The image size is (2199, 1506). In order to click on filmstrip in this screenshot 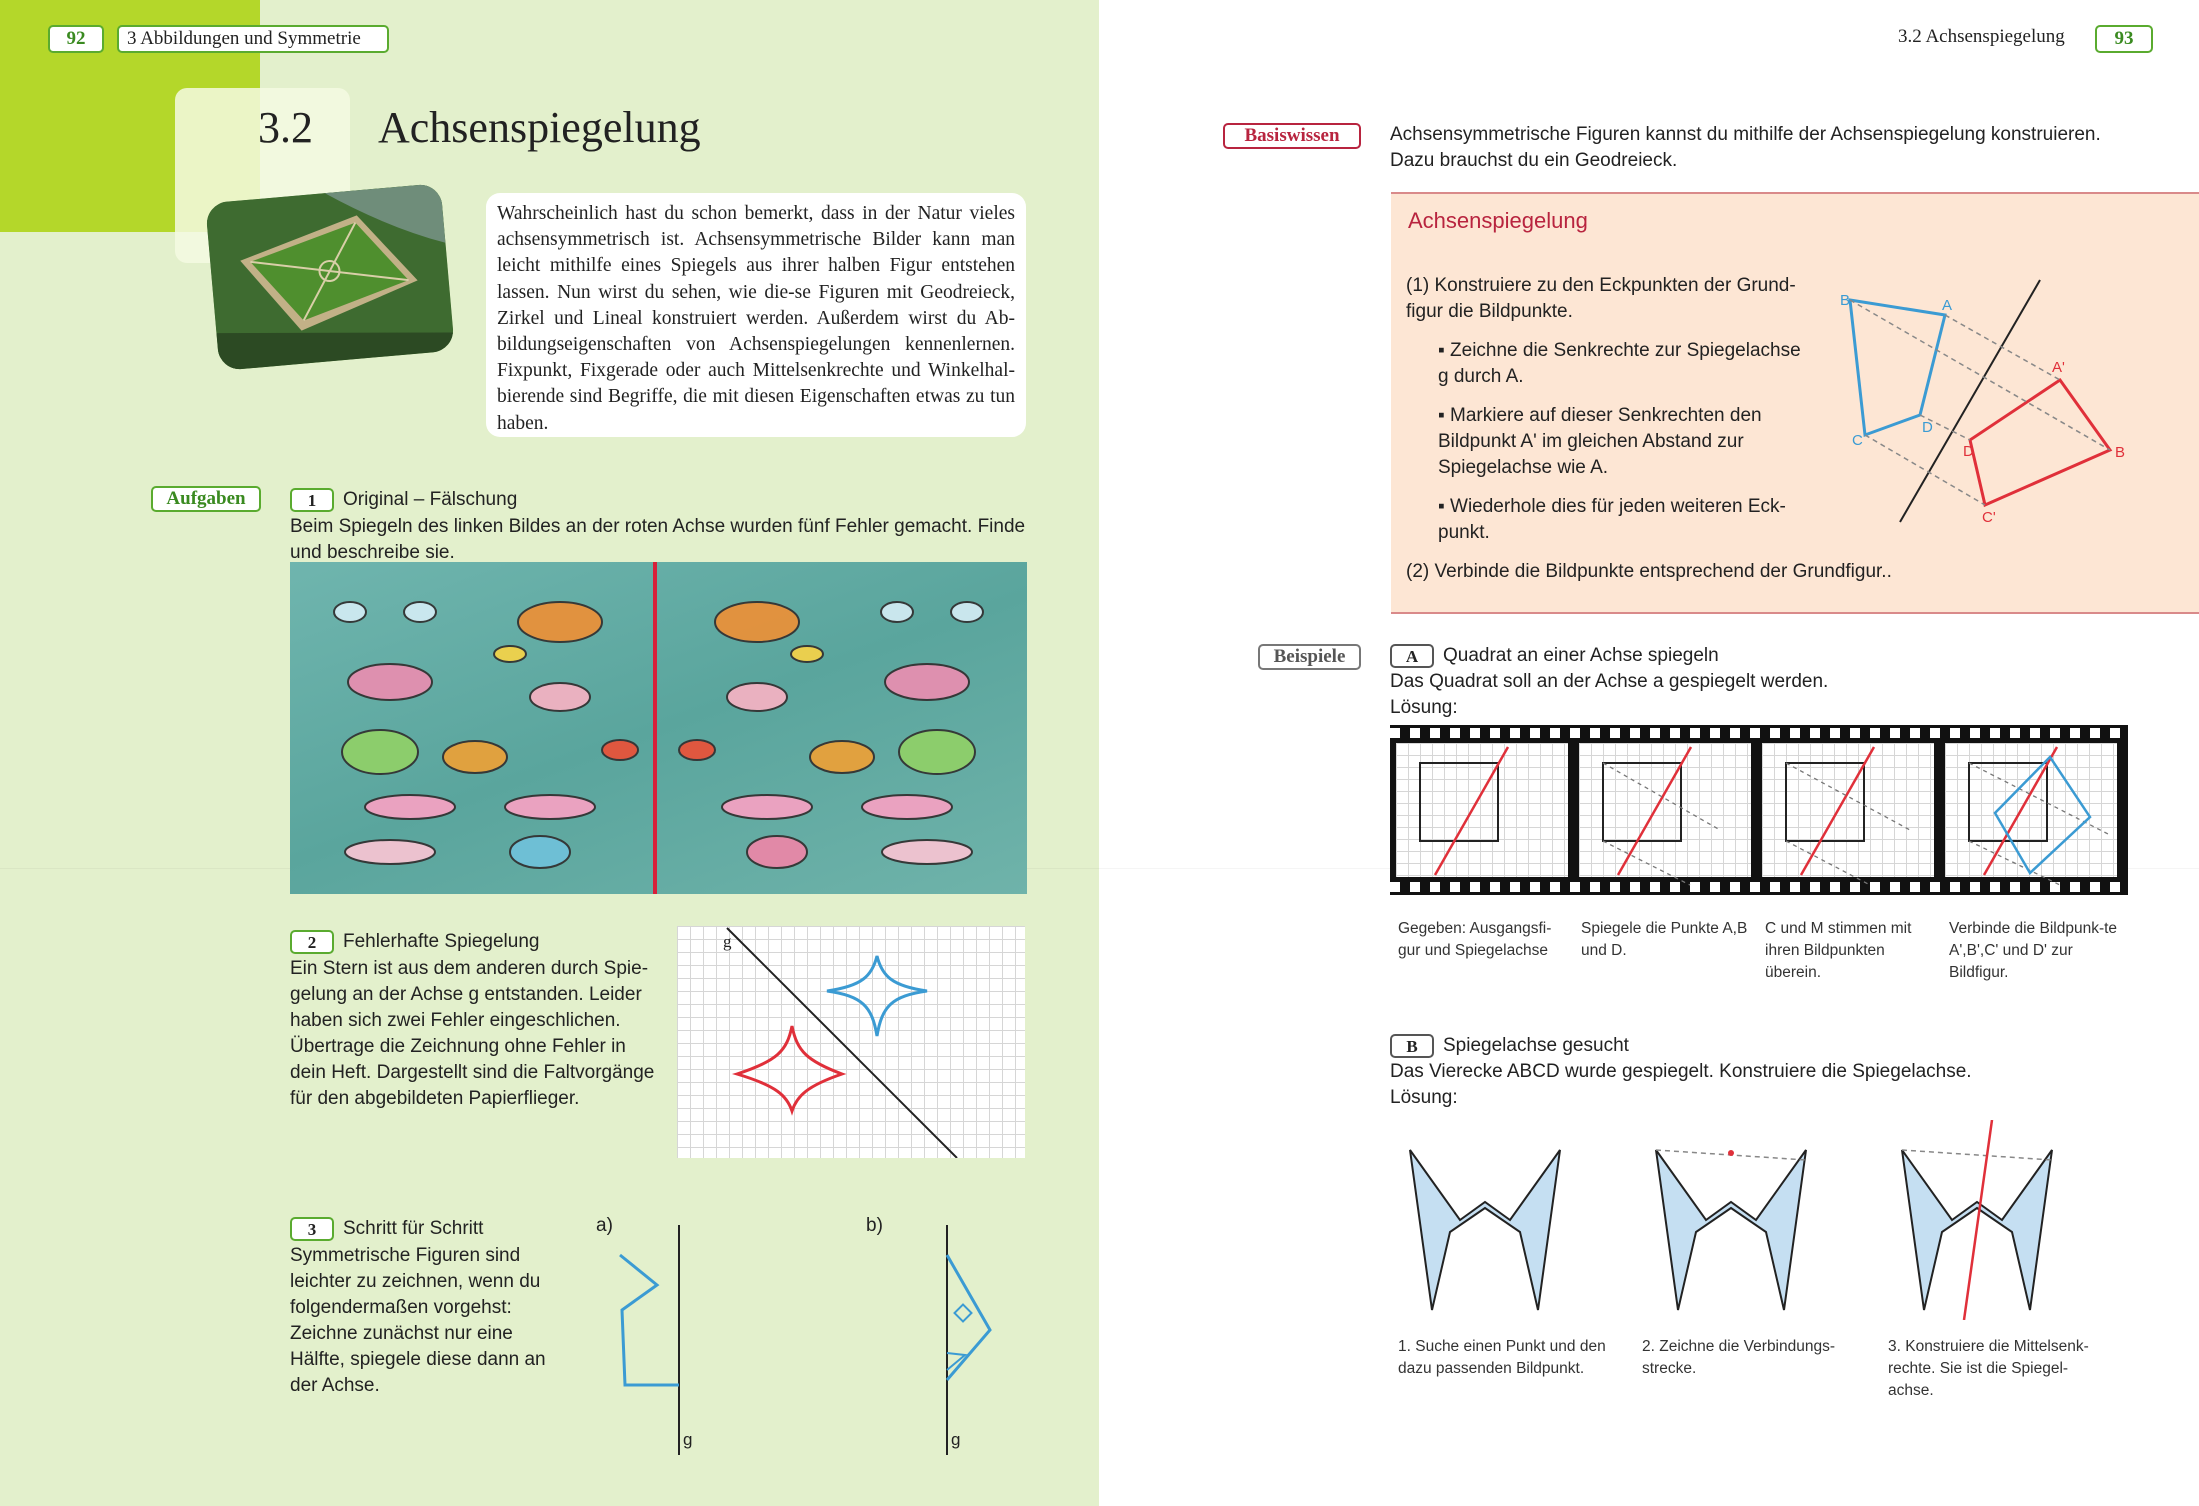, I will do `click(1759, 810)`.